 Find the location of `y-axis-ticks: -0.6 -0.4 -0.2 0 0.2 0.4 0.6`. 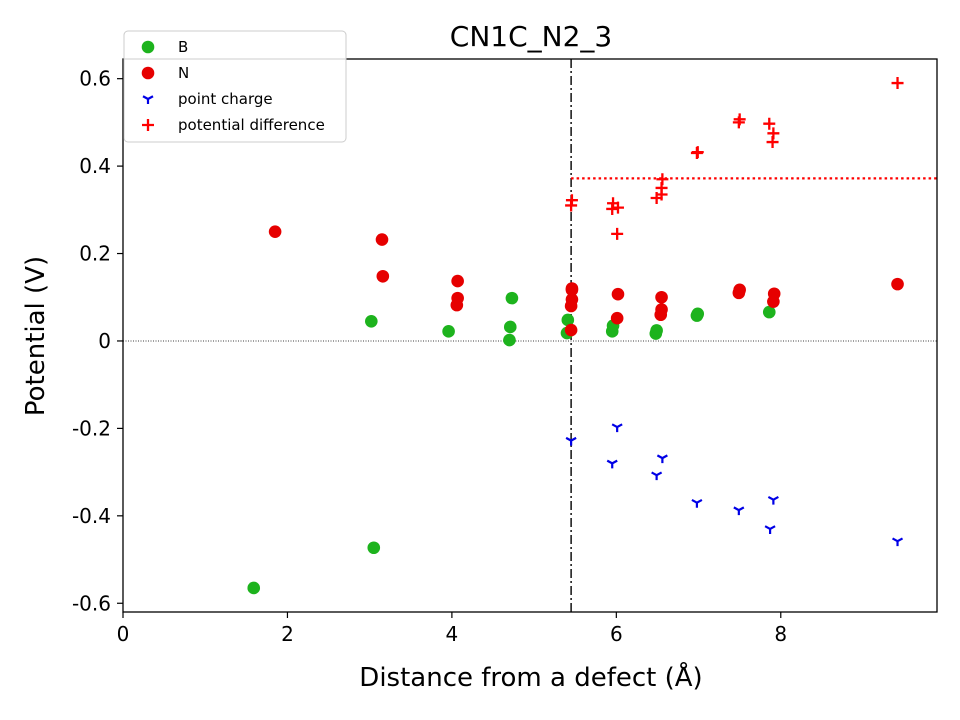

y-axis-ticks: -0.6 -0.4 -0.2 0 0.2 0.4 0.6 is located at coordinates (97, 341).